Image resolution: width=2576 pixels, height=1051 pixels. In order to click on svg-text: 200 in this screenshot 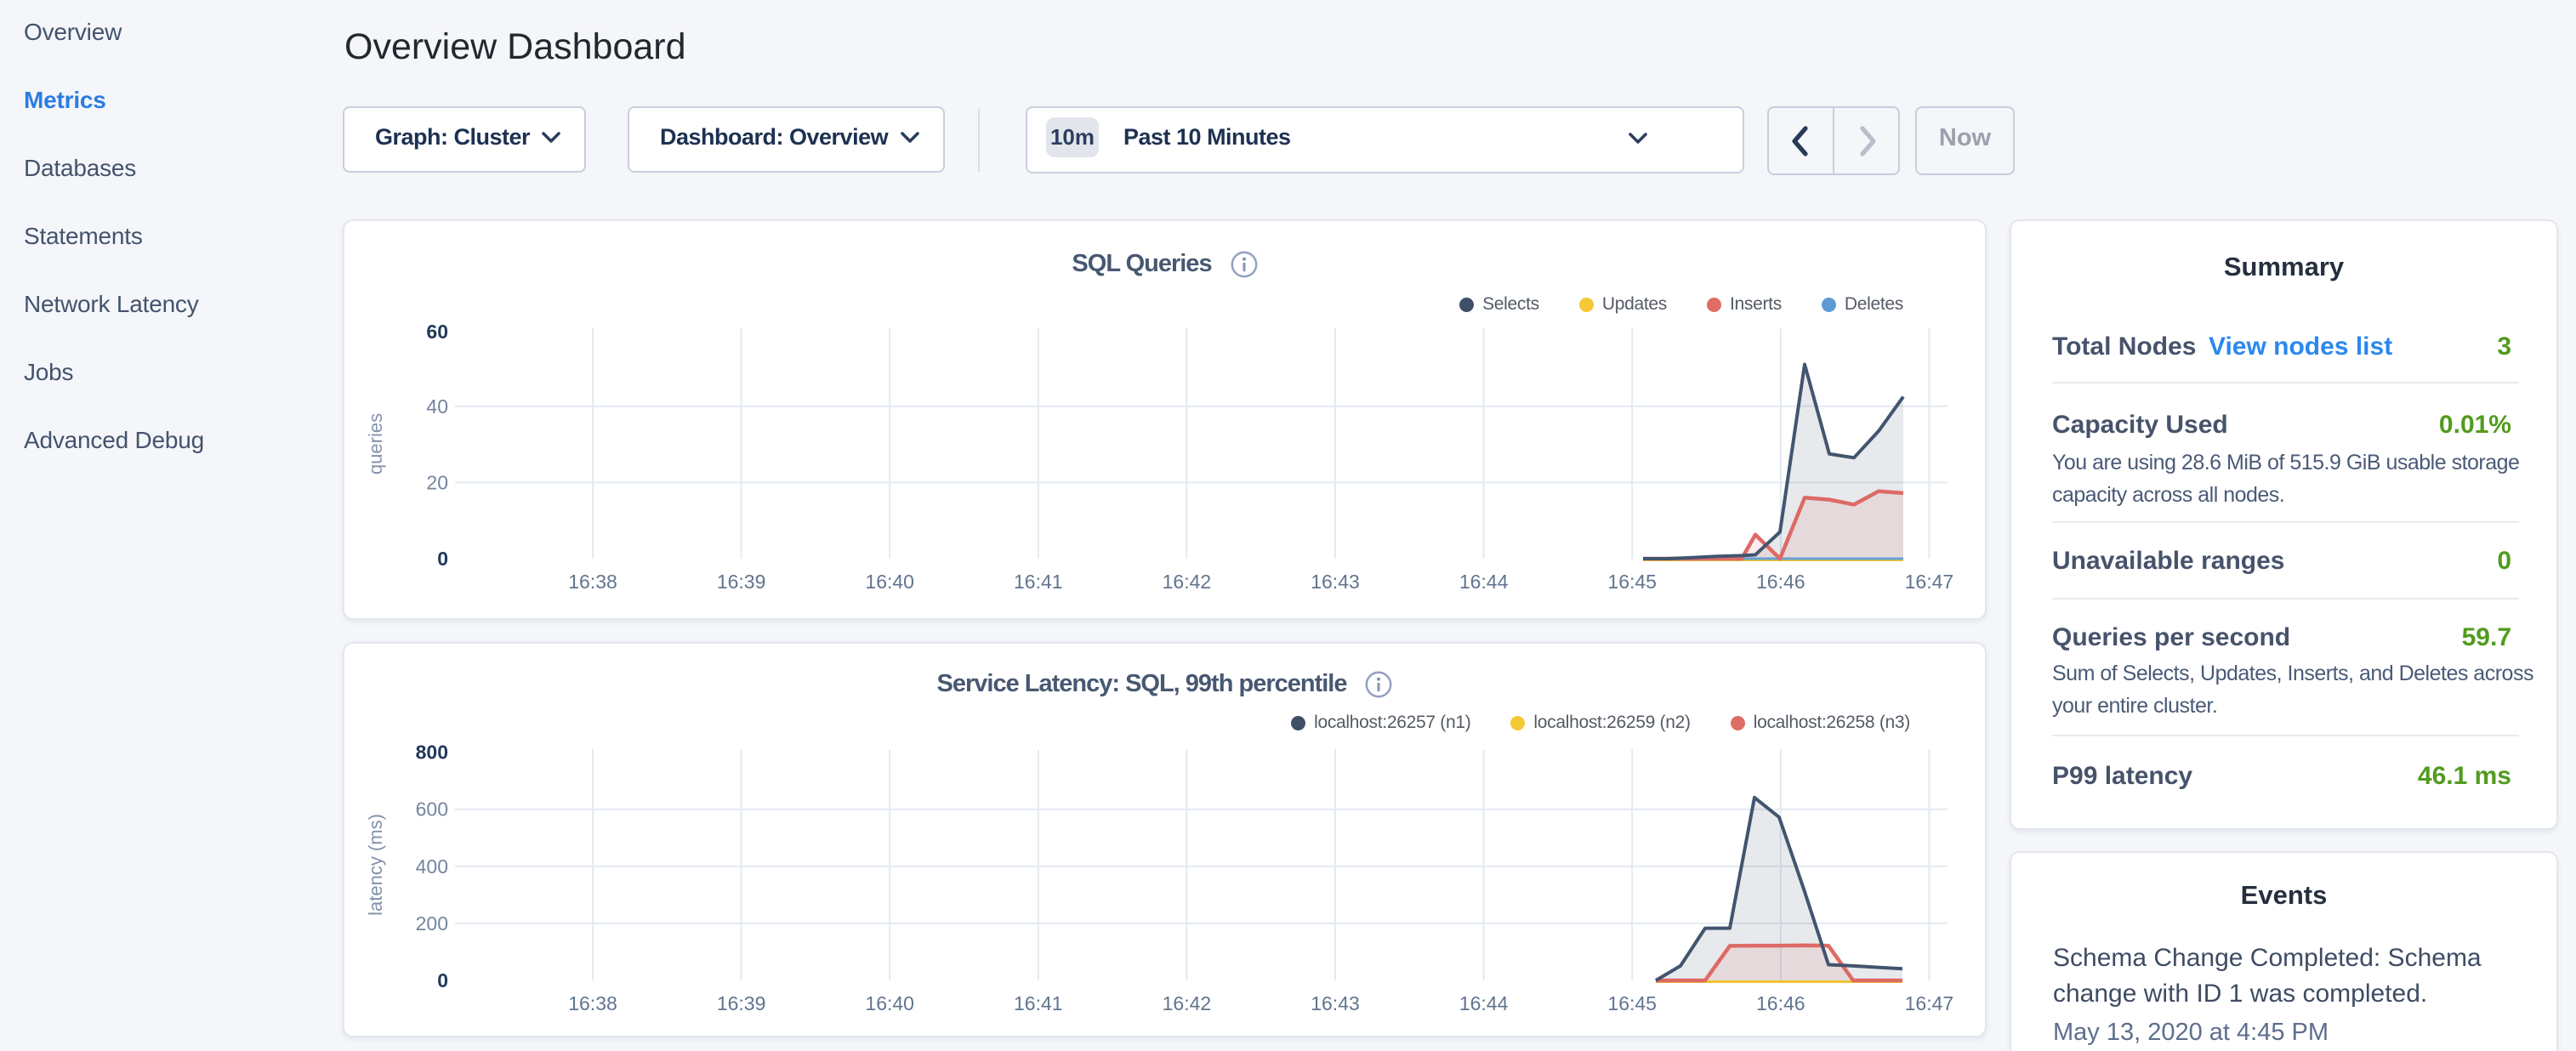, I will do `click(432, 924)`.